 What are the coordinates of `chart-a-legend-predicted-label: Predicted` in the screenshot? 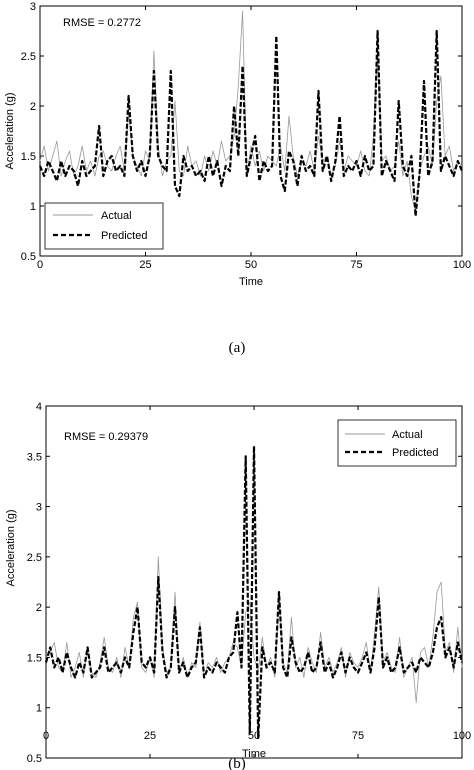 It's located at (124, 236).